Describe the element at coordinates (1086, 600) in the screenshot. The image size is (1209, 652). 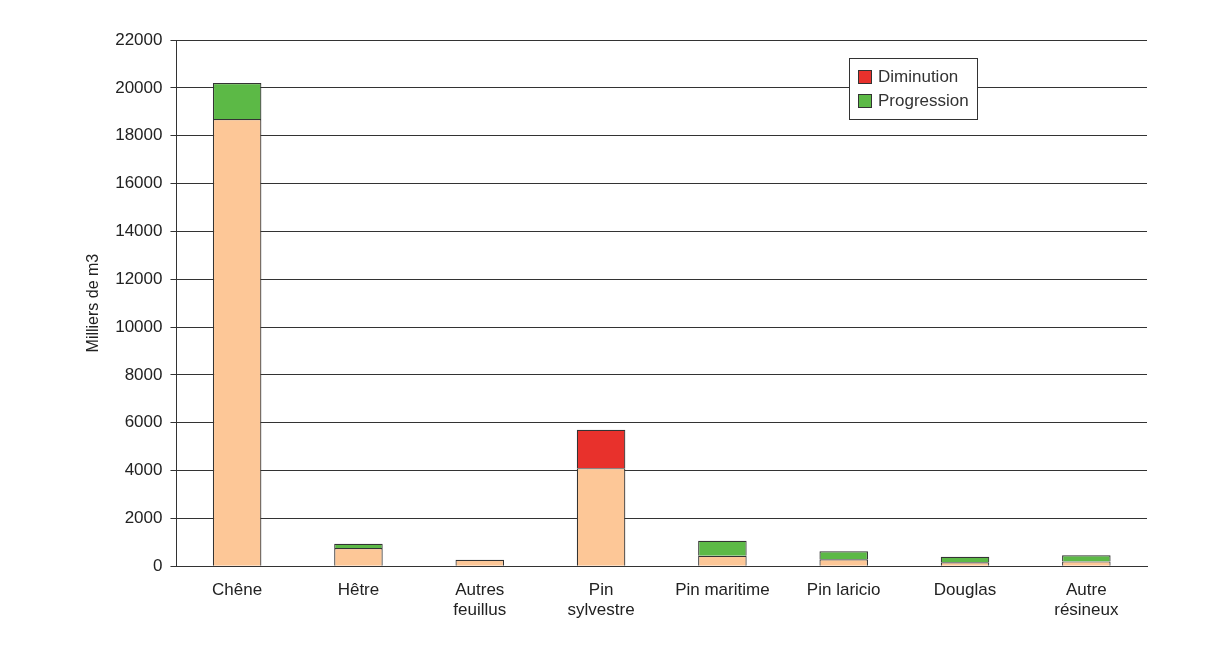
I see `x-tick-label: Autre résineux` at that location.